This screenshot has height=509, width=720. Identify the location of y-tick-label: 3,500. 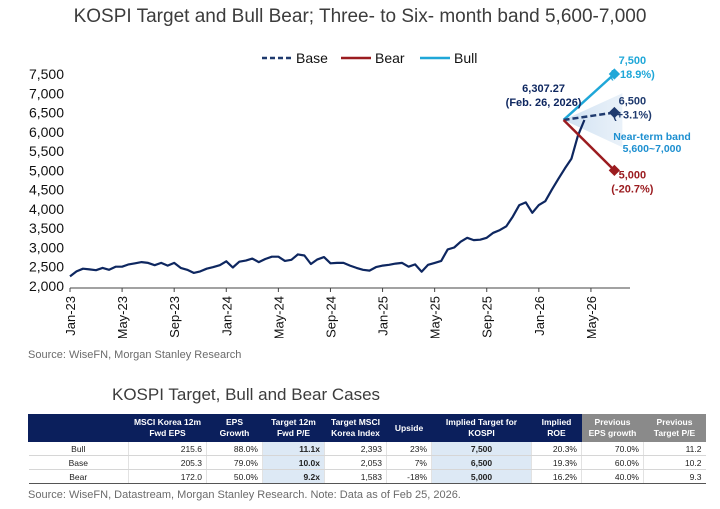
(46, 228).